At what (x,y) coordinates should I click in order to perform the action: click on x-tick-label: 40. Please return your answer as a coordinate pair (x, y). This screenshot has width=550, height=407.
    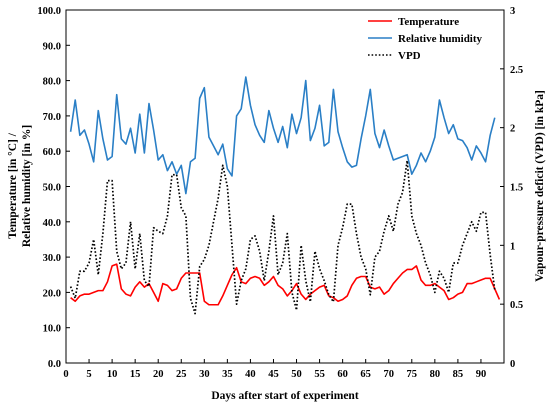
    Looking at the image, I should click on (250, 374).